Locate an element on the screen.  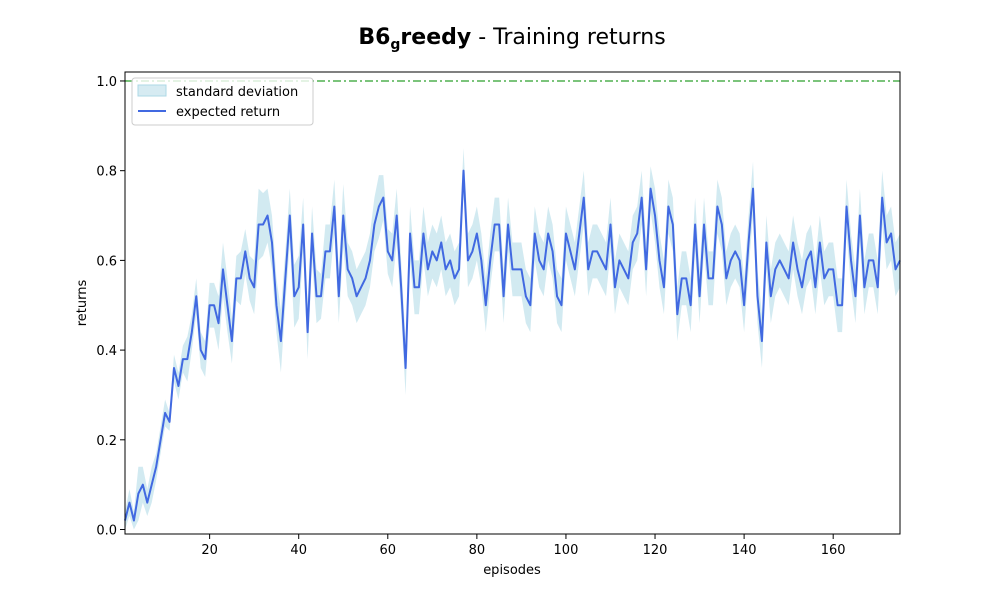
x-tick-label: 20 is located at coordinates (209, 550).